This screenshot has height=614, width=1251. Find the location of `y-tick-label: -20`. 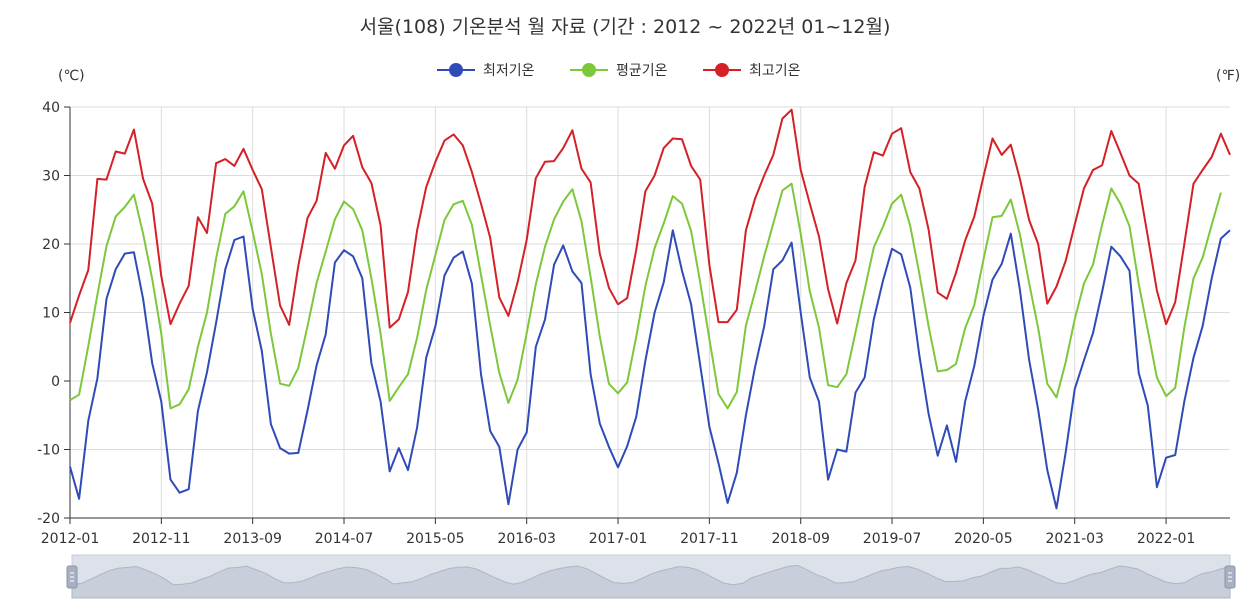

y-tick-label: -20 is located at coordinates (48, 519).